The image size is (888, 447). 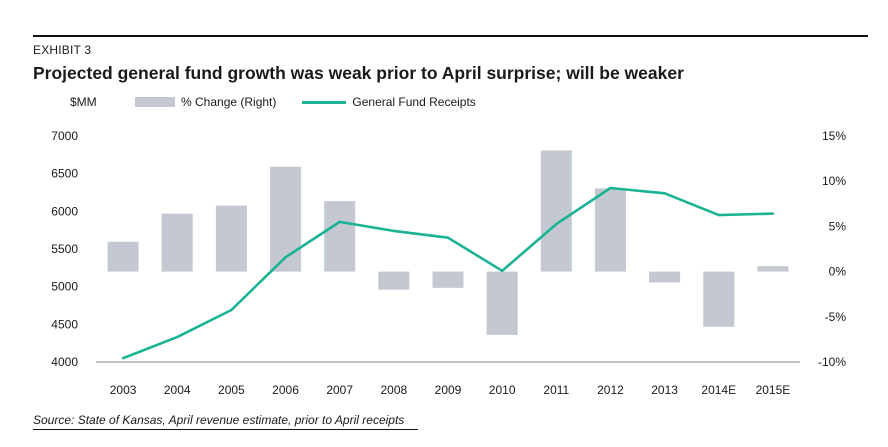 What do you see at coordinates (832, 362) in the screenshot?
I see `y-right-tick-label: -10%` at bounding box center [832, 362].